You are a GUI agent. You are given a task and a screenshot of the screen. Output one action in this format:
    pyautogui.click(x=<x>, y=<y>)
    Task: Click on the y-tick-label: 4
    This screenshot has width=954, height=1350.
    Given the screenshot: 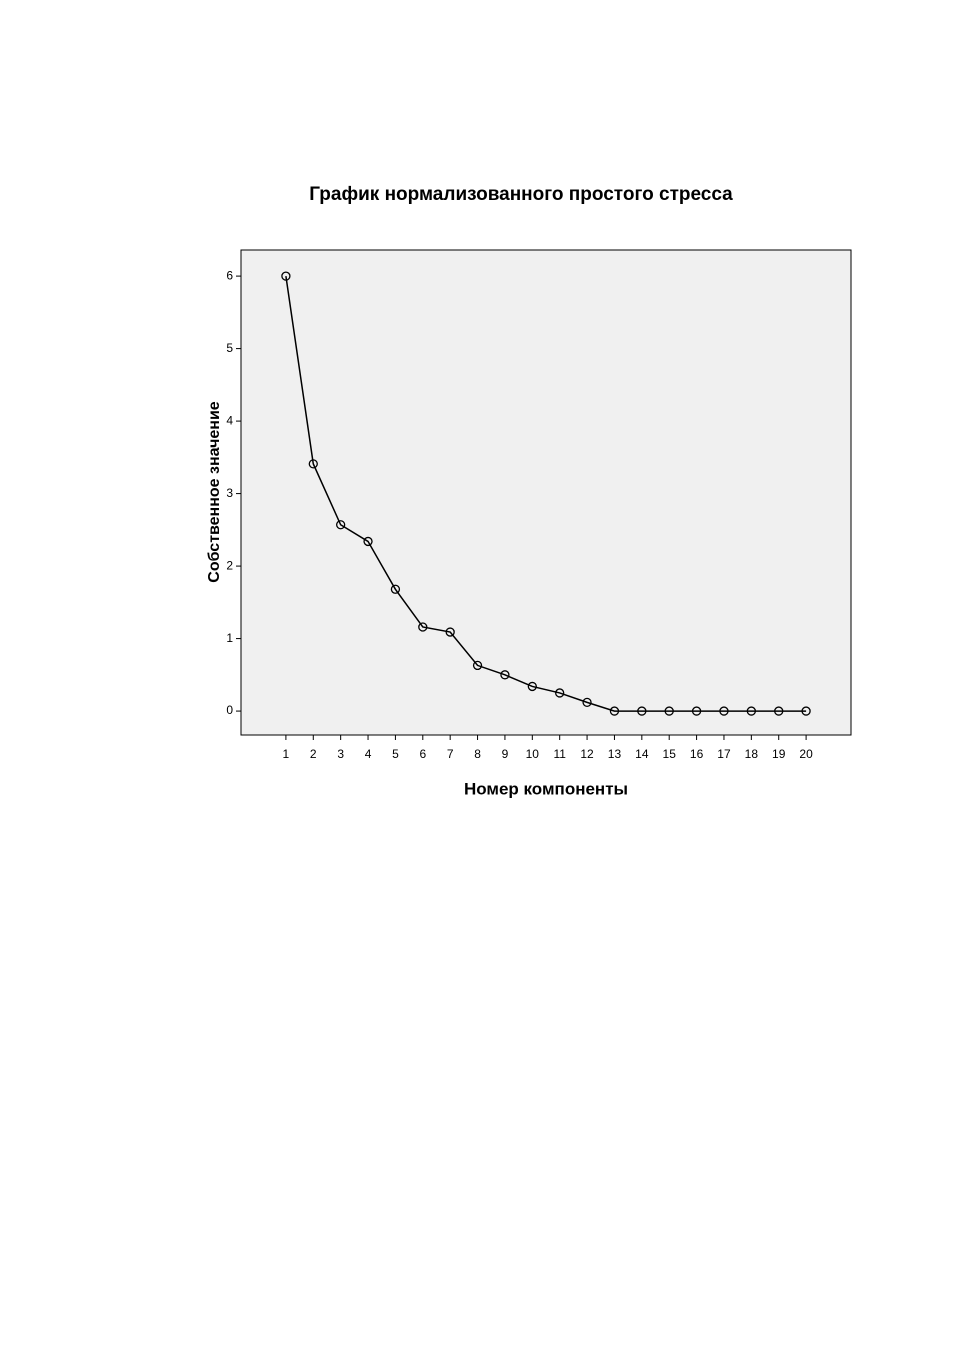 What is the action you would take?
    pyautogui.click(x=229, y=420)
    